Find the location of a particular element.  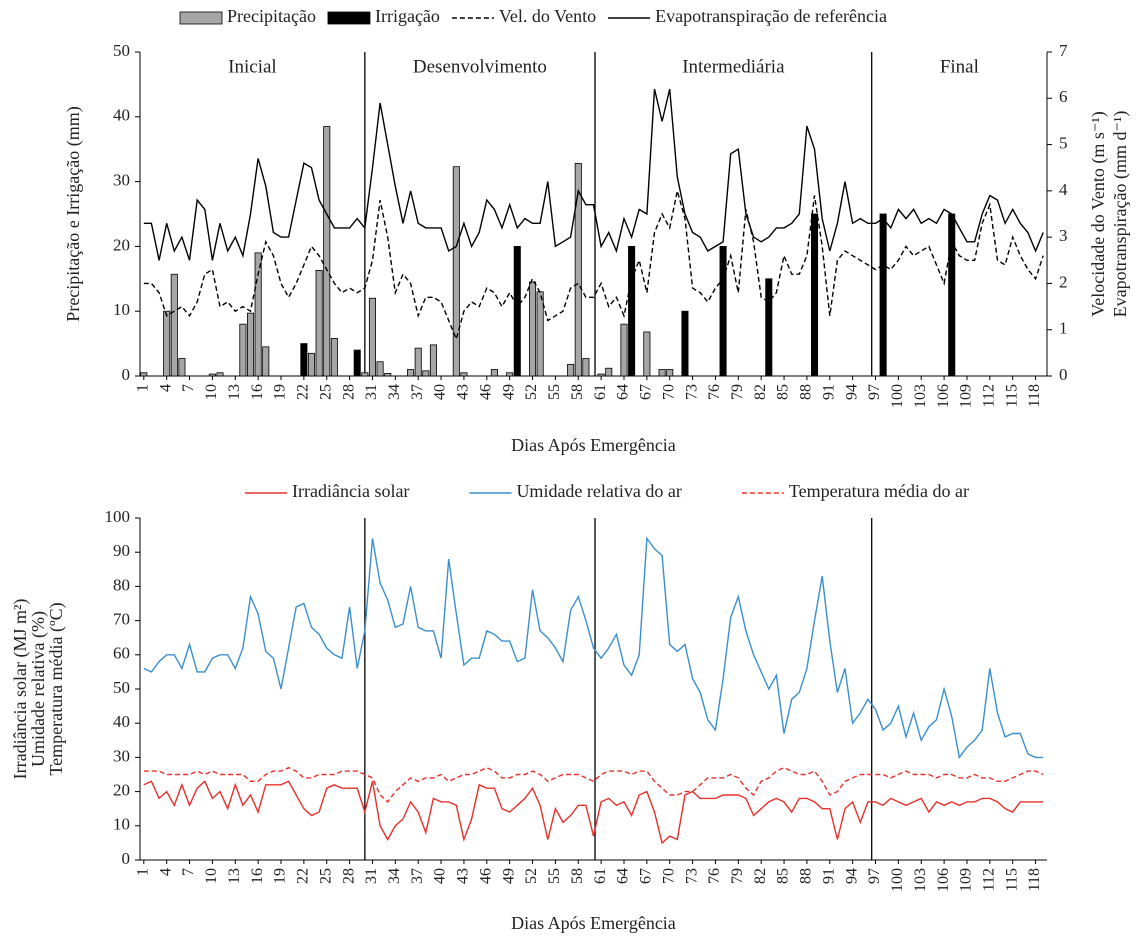

y-tick-label: 90 is located at coordinates (121, 550).